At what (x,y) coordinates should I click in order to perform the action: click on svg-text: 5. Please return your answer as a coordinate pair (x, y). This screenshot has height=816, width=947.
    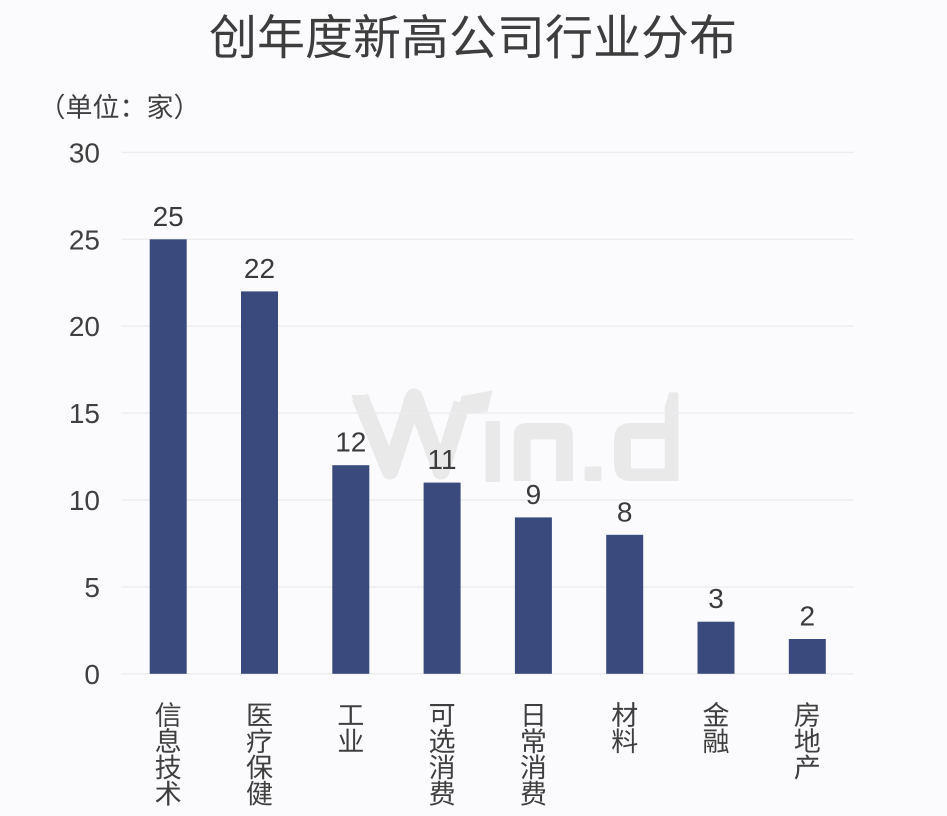
    Looking at the image, I should click on (92, 587).